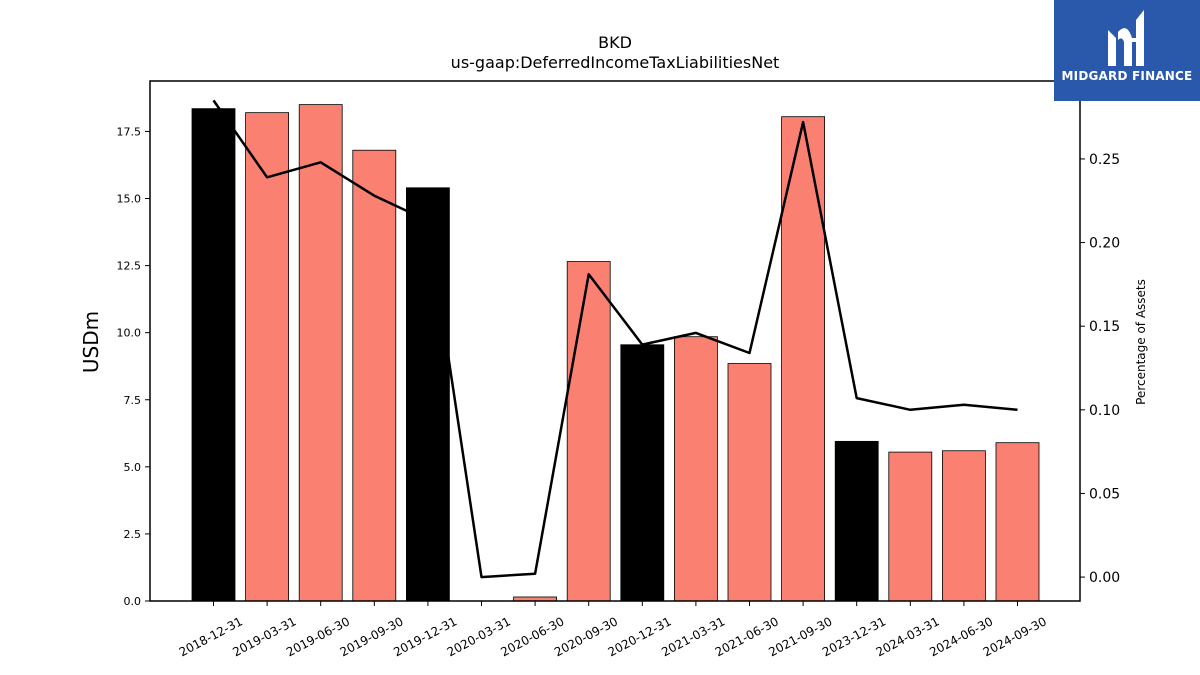 The image size is (1200, 675). Describe the element at coordinates (129, 199) in the screenshot. I see `y-tick-label: 15.0` at that location.